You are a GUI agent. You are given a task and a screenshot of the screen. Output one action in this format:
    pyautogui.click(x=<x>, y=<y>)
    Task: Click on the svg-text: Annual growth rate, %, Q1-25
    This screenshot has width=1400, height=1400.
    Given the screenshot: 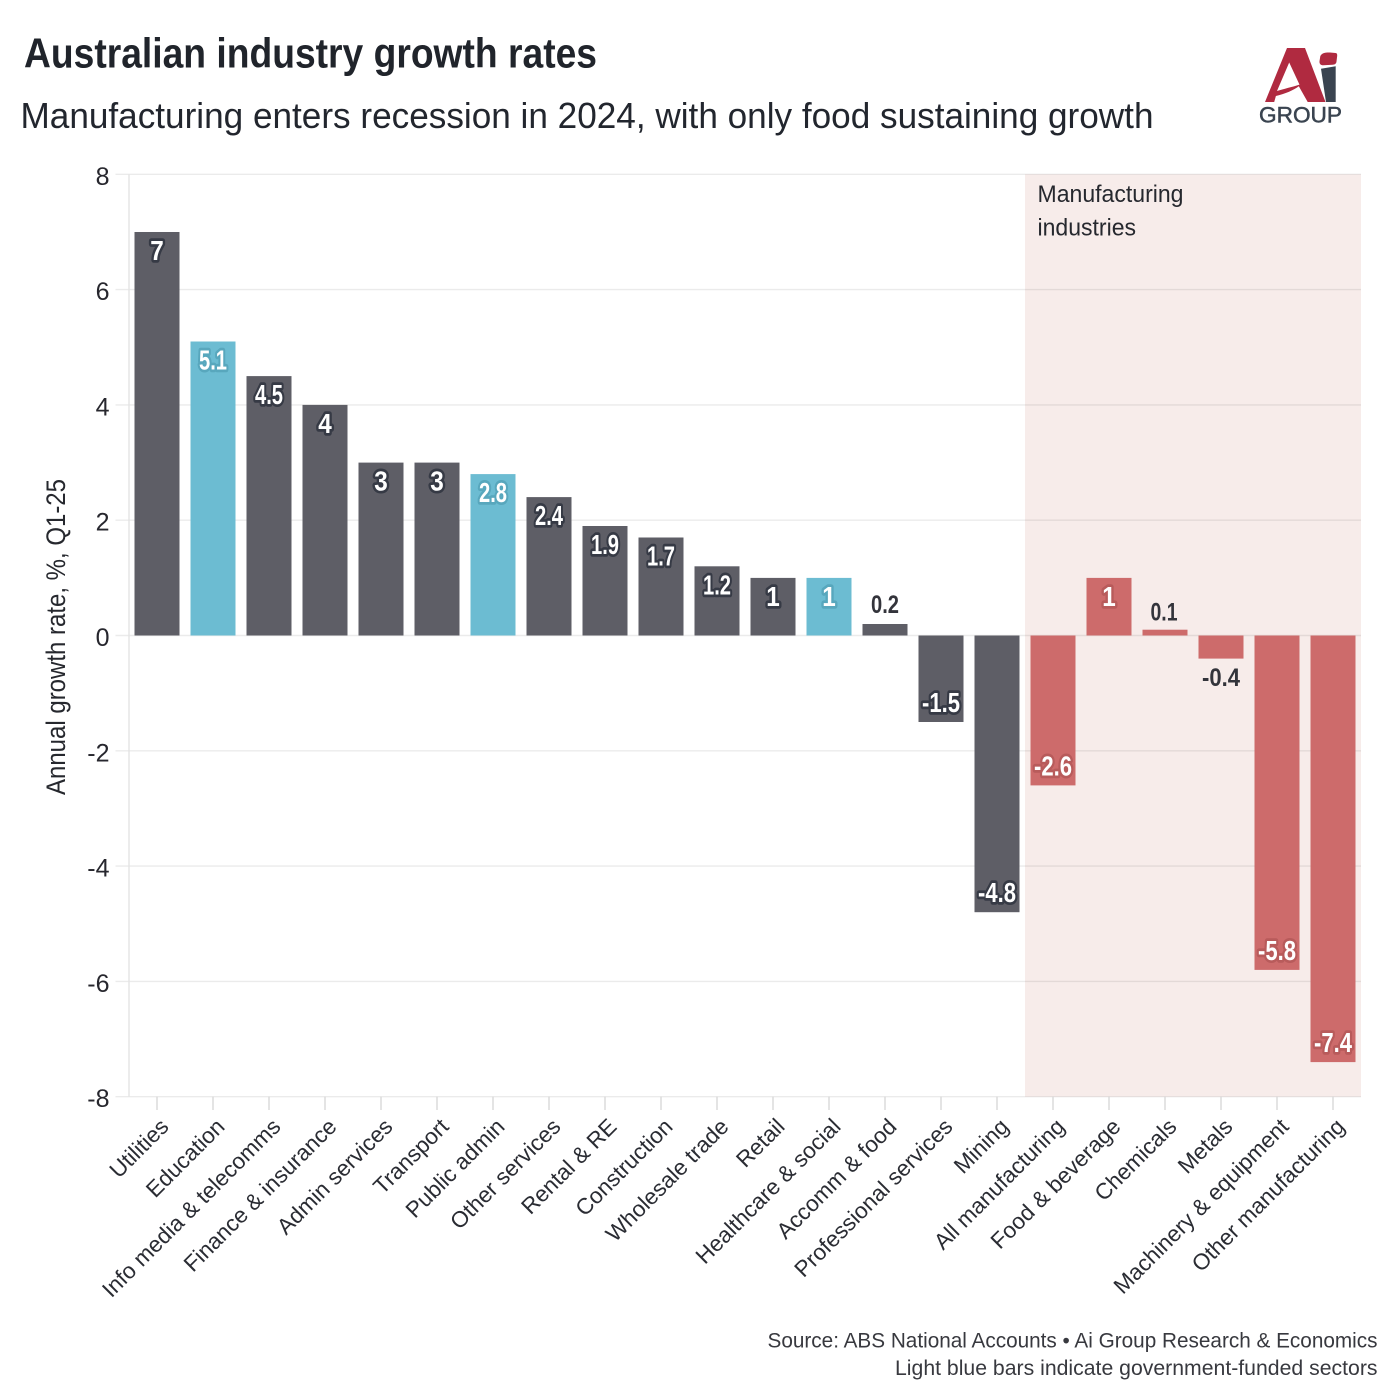 What is the action you would take?
    pyautogui.click(x=56, y=637)
    